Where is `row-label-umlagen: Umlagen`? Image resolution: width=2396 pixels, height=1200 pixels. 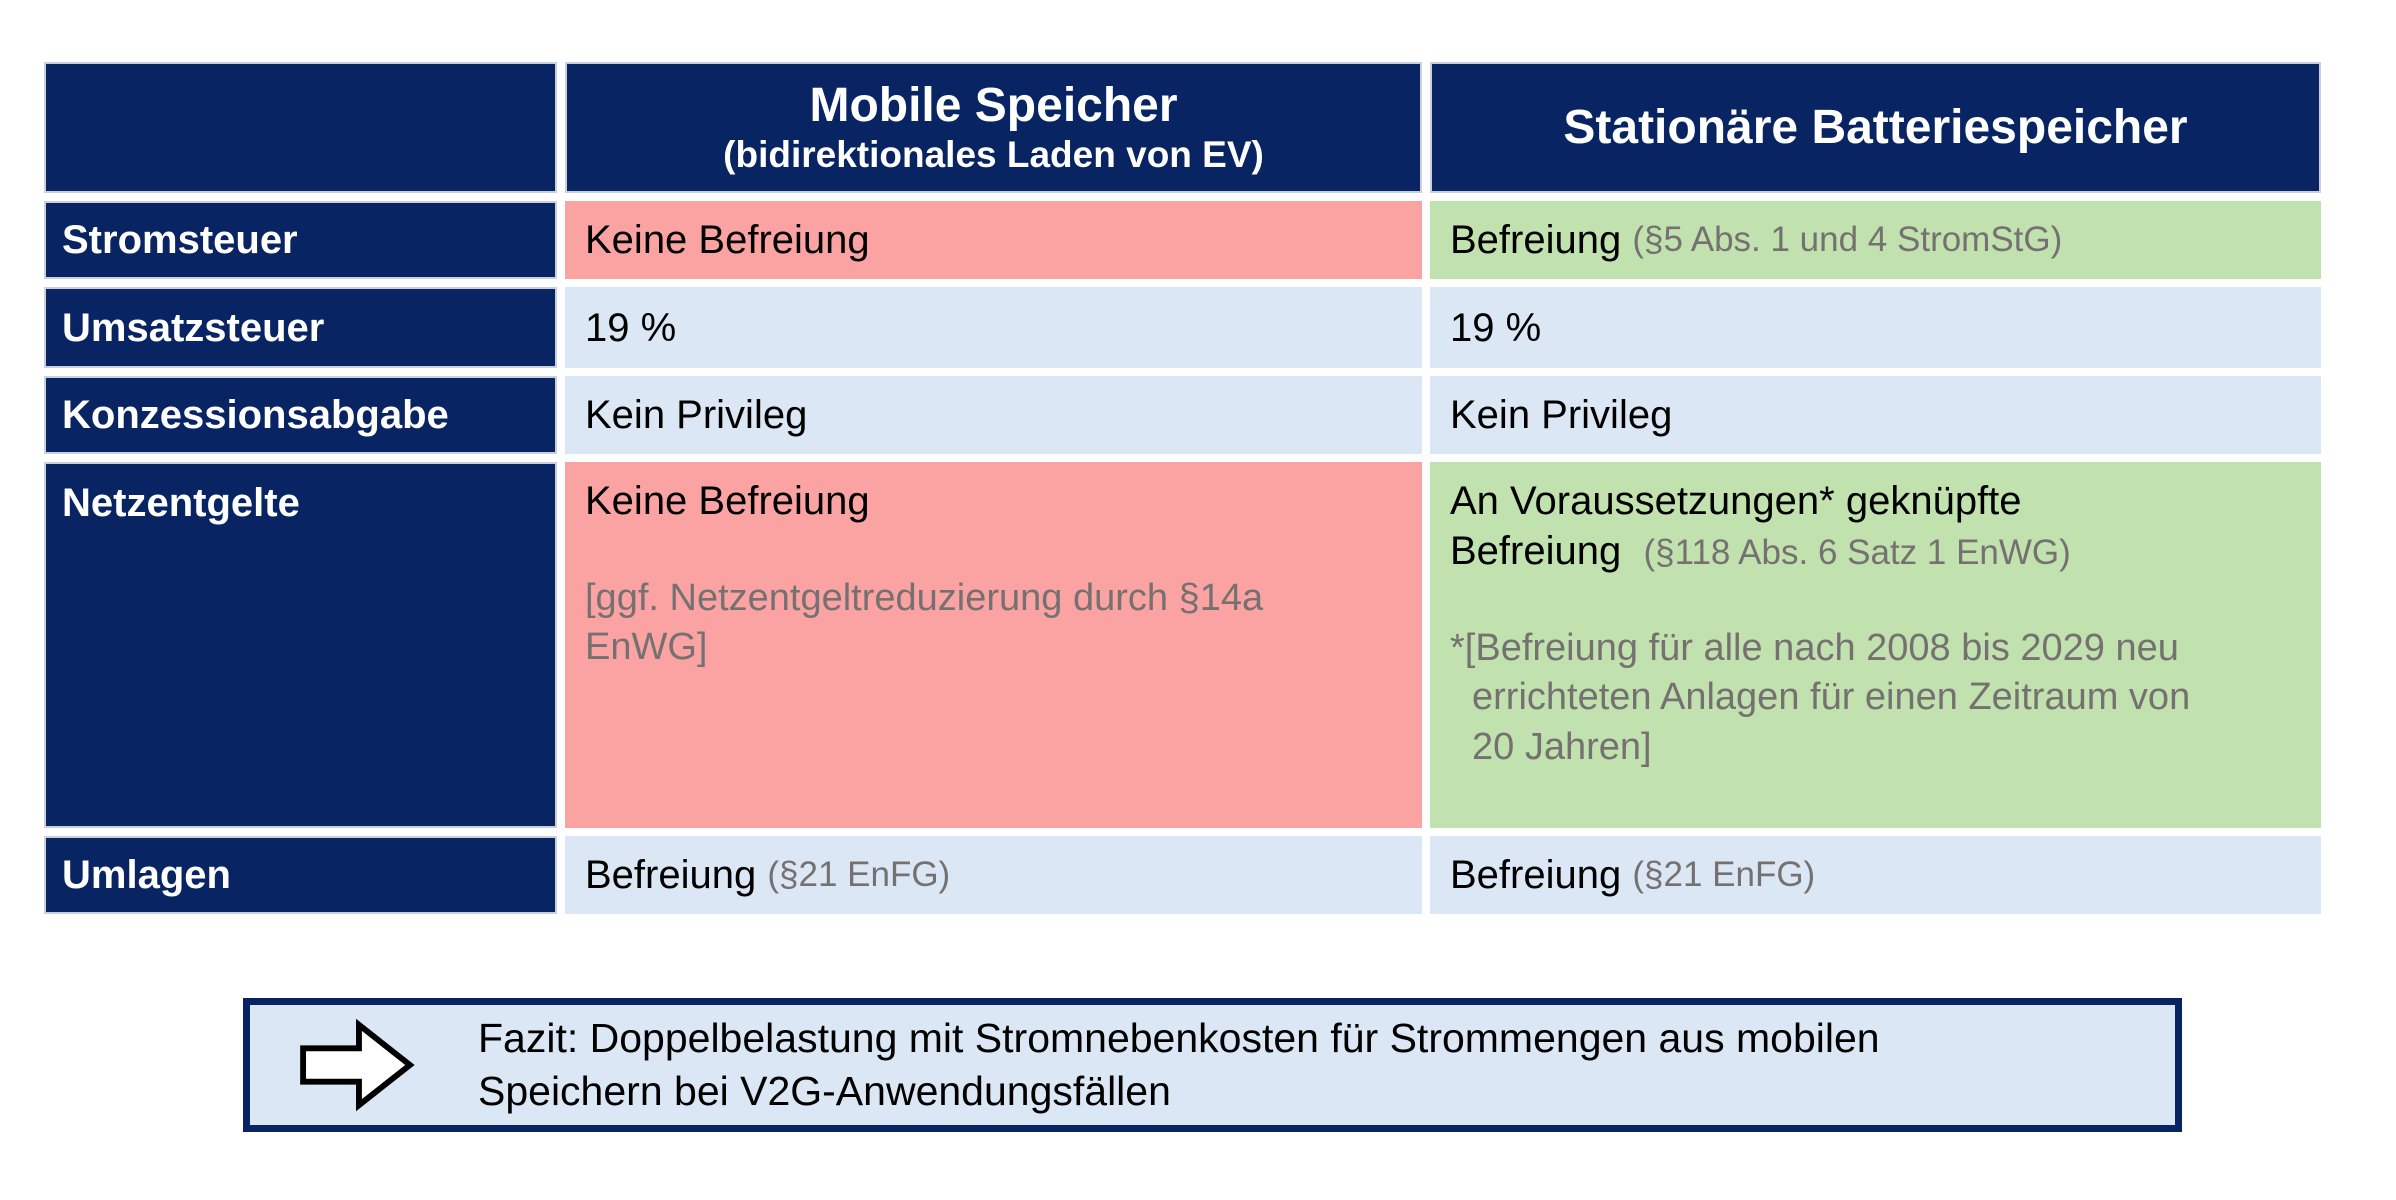 row-label-umlagen: Umlagen is located at coordinates (300, 875).